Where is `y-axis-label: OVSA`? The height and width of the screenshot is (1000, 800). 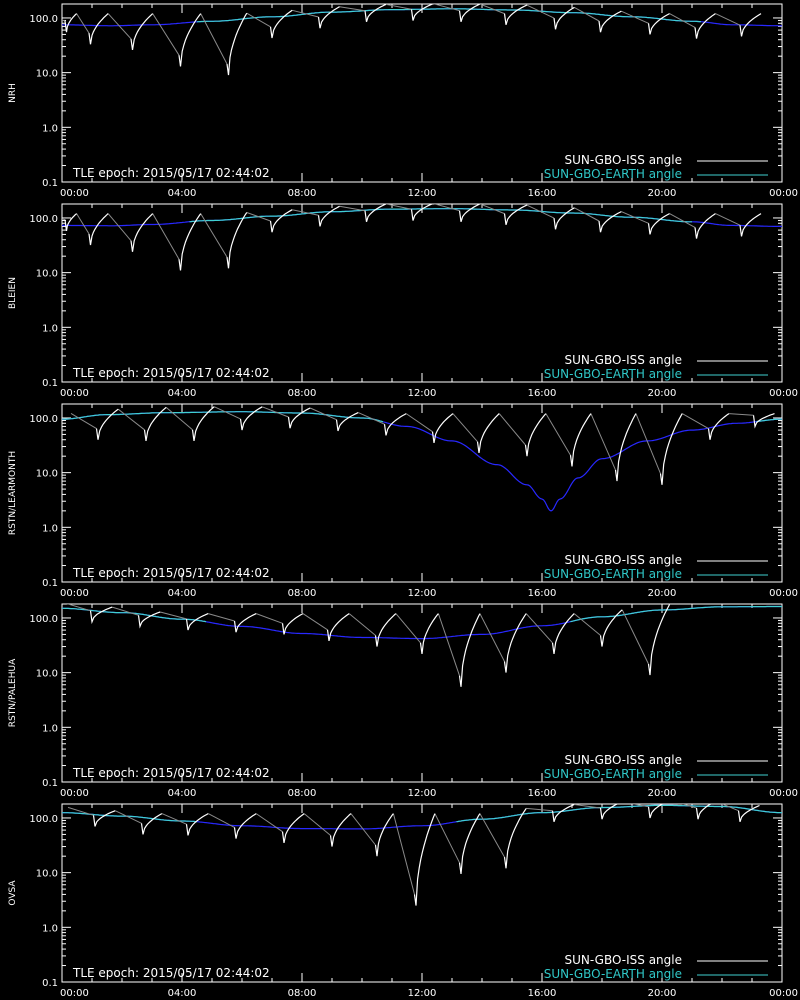 y-axis-label: OVSA is located at coordinates (13, 893).